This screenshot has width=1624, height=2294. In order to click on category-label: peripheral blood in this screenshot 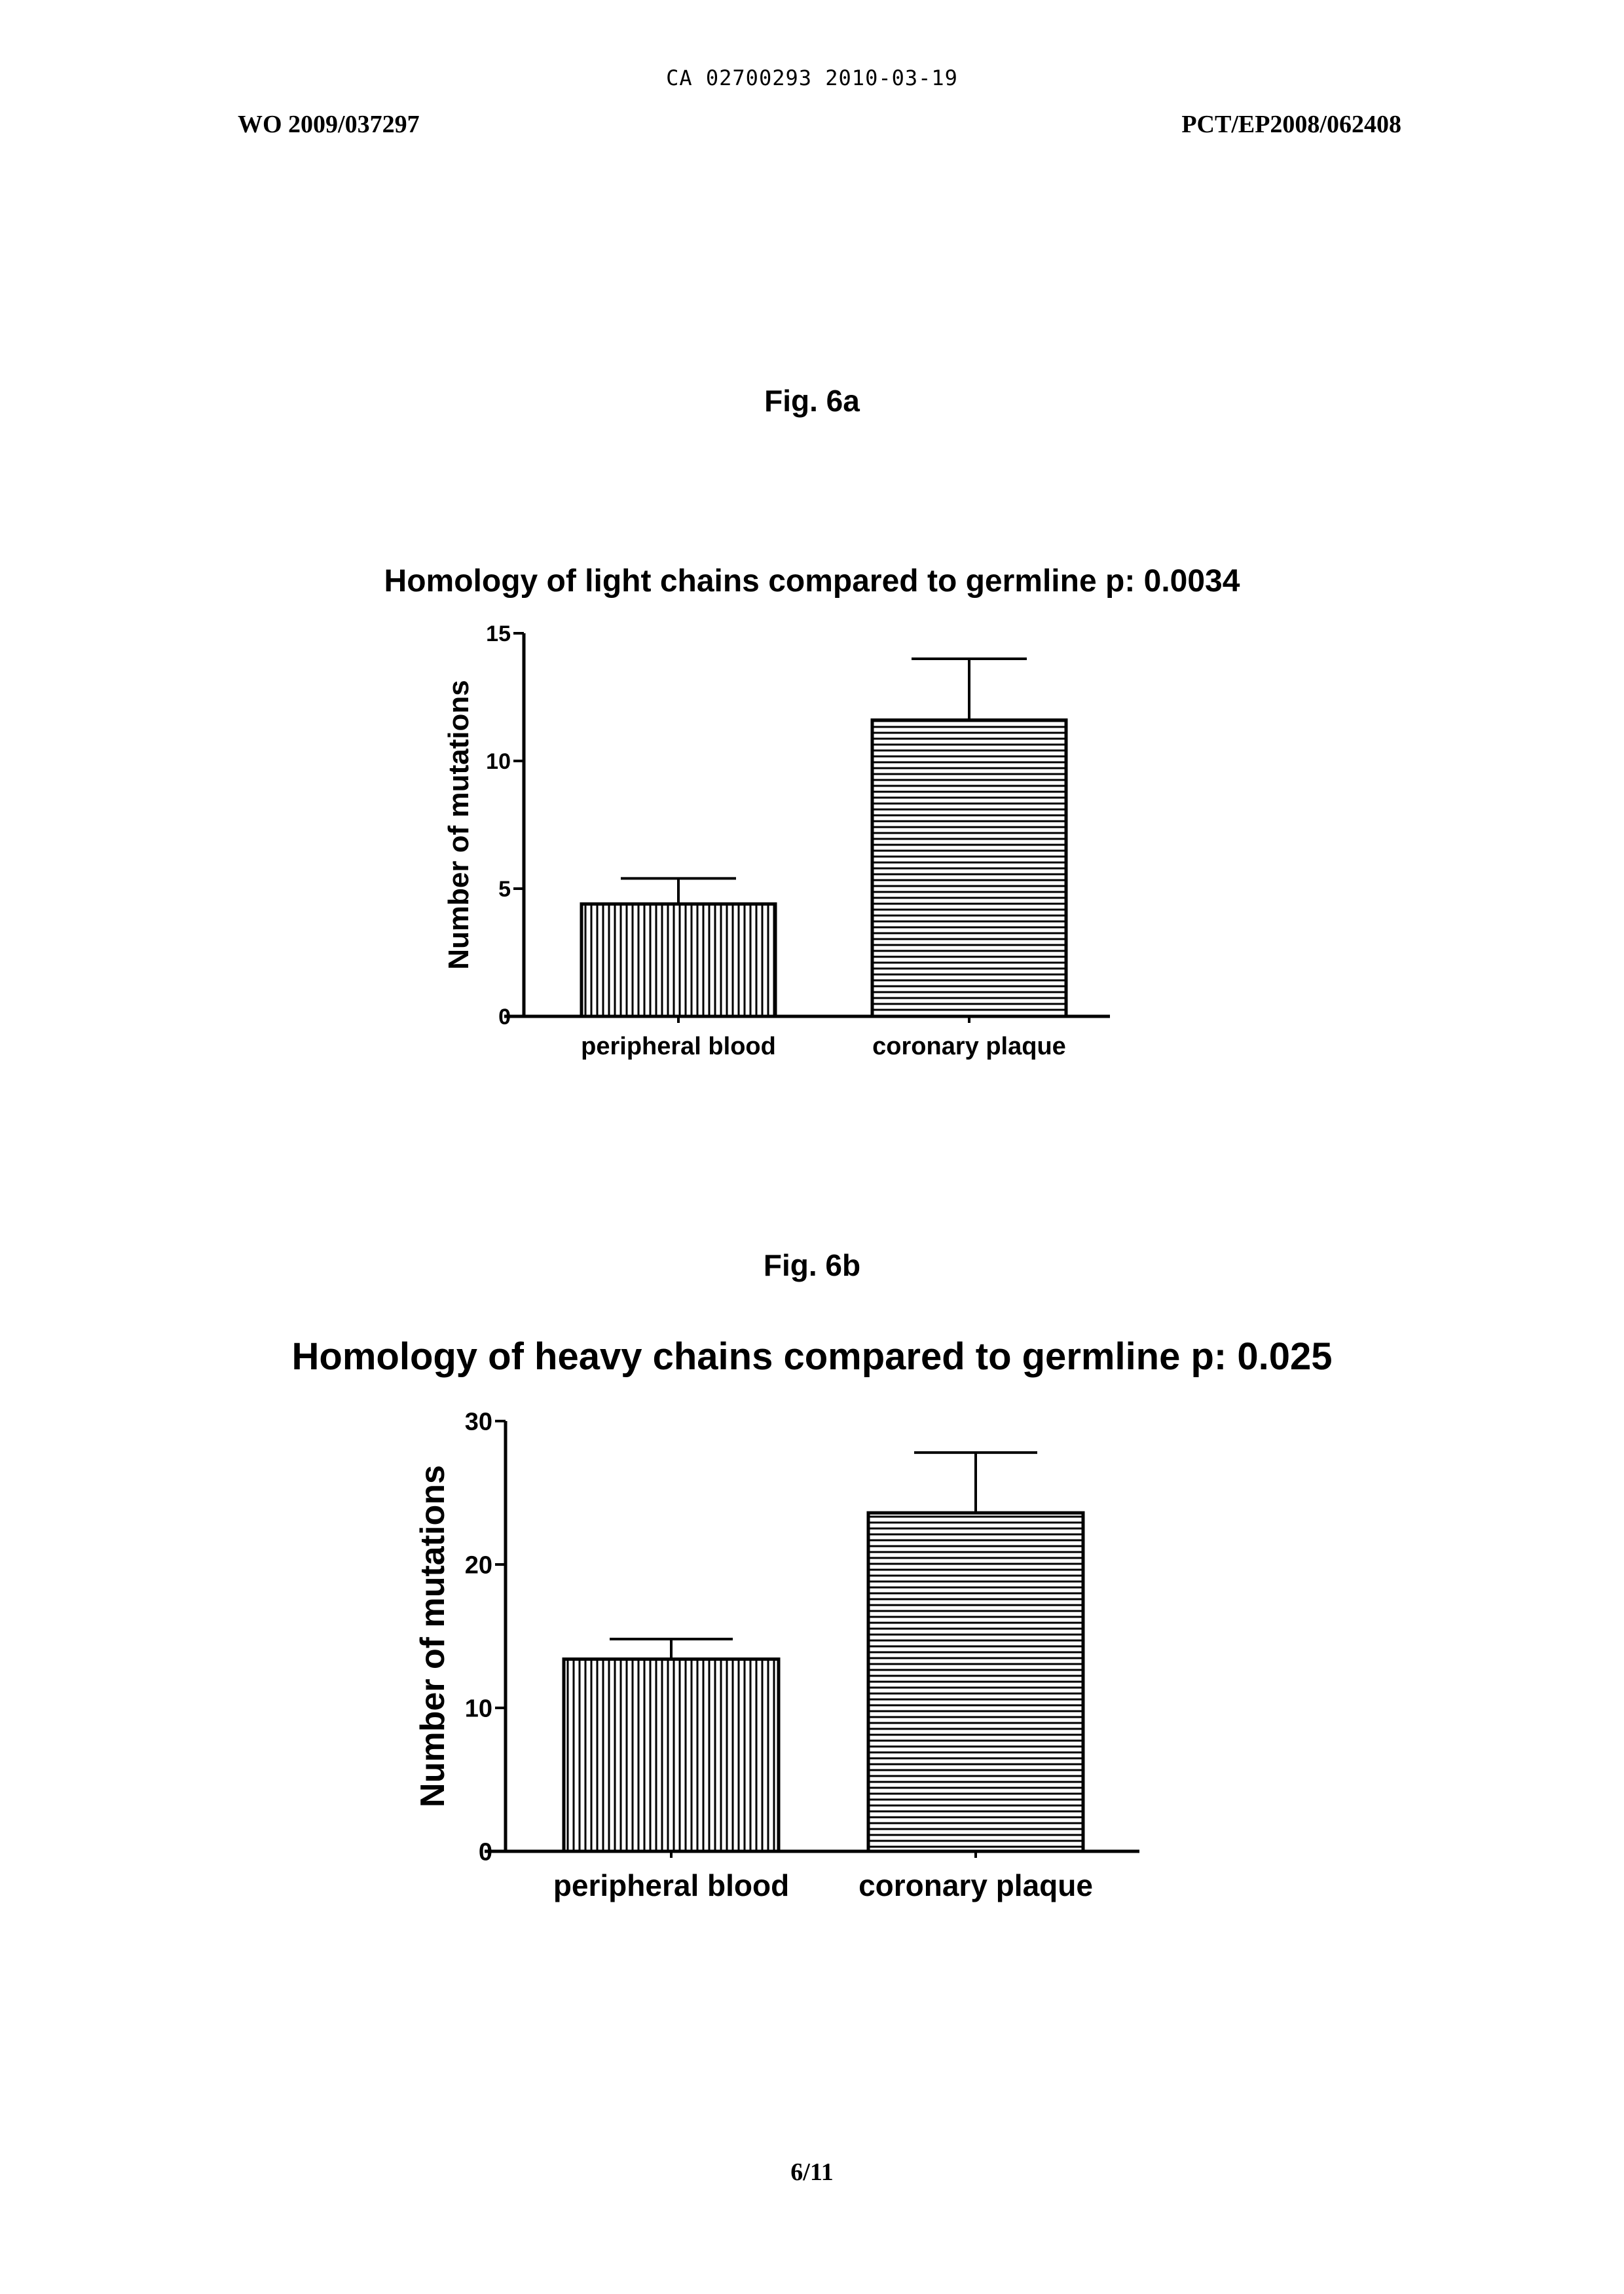, I will do `click(671, 1885)`.